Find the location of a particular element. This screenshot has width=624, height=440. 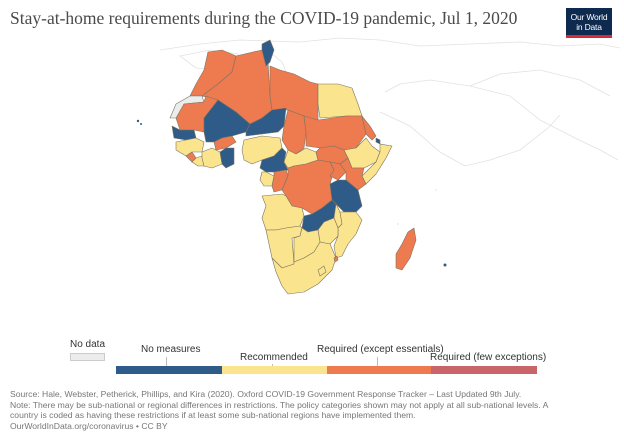

country-egypt: Egypt is located at coordinates (340, 101).